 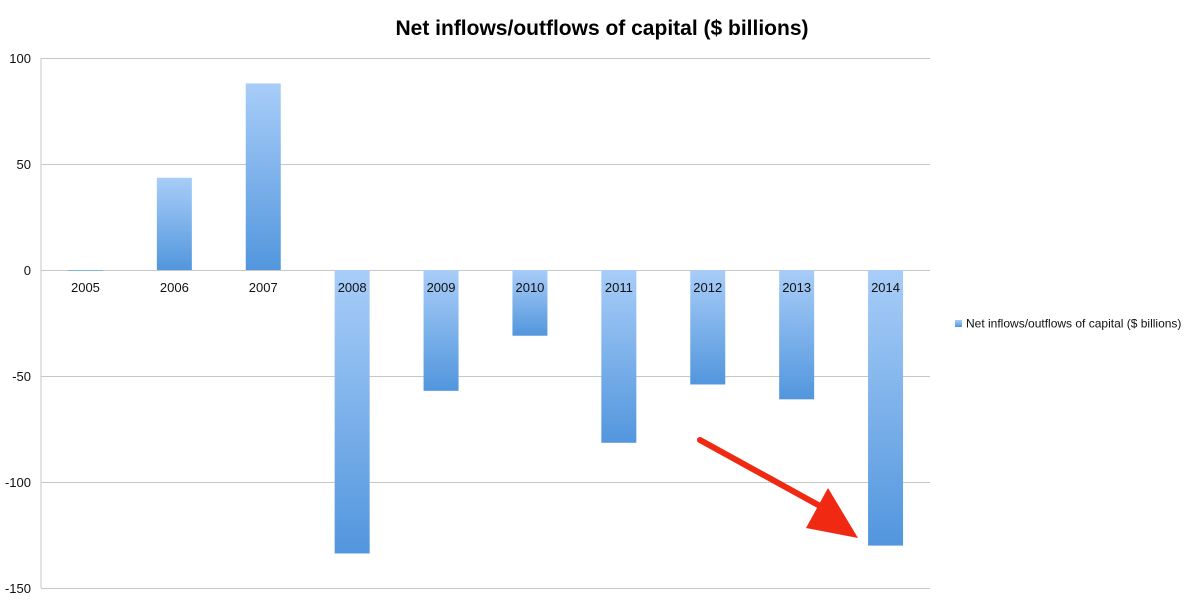 What do you see at coordinates (352, 412) in the screenshot?
I see `bar-2008` at bounding box center [352, 412].